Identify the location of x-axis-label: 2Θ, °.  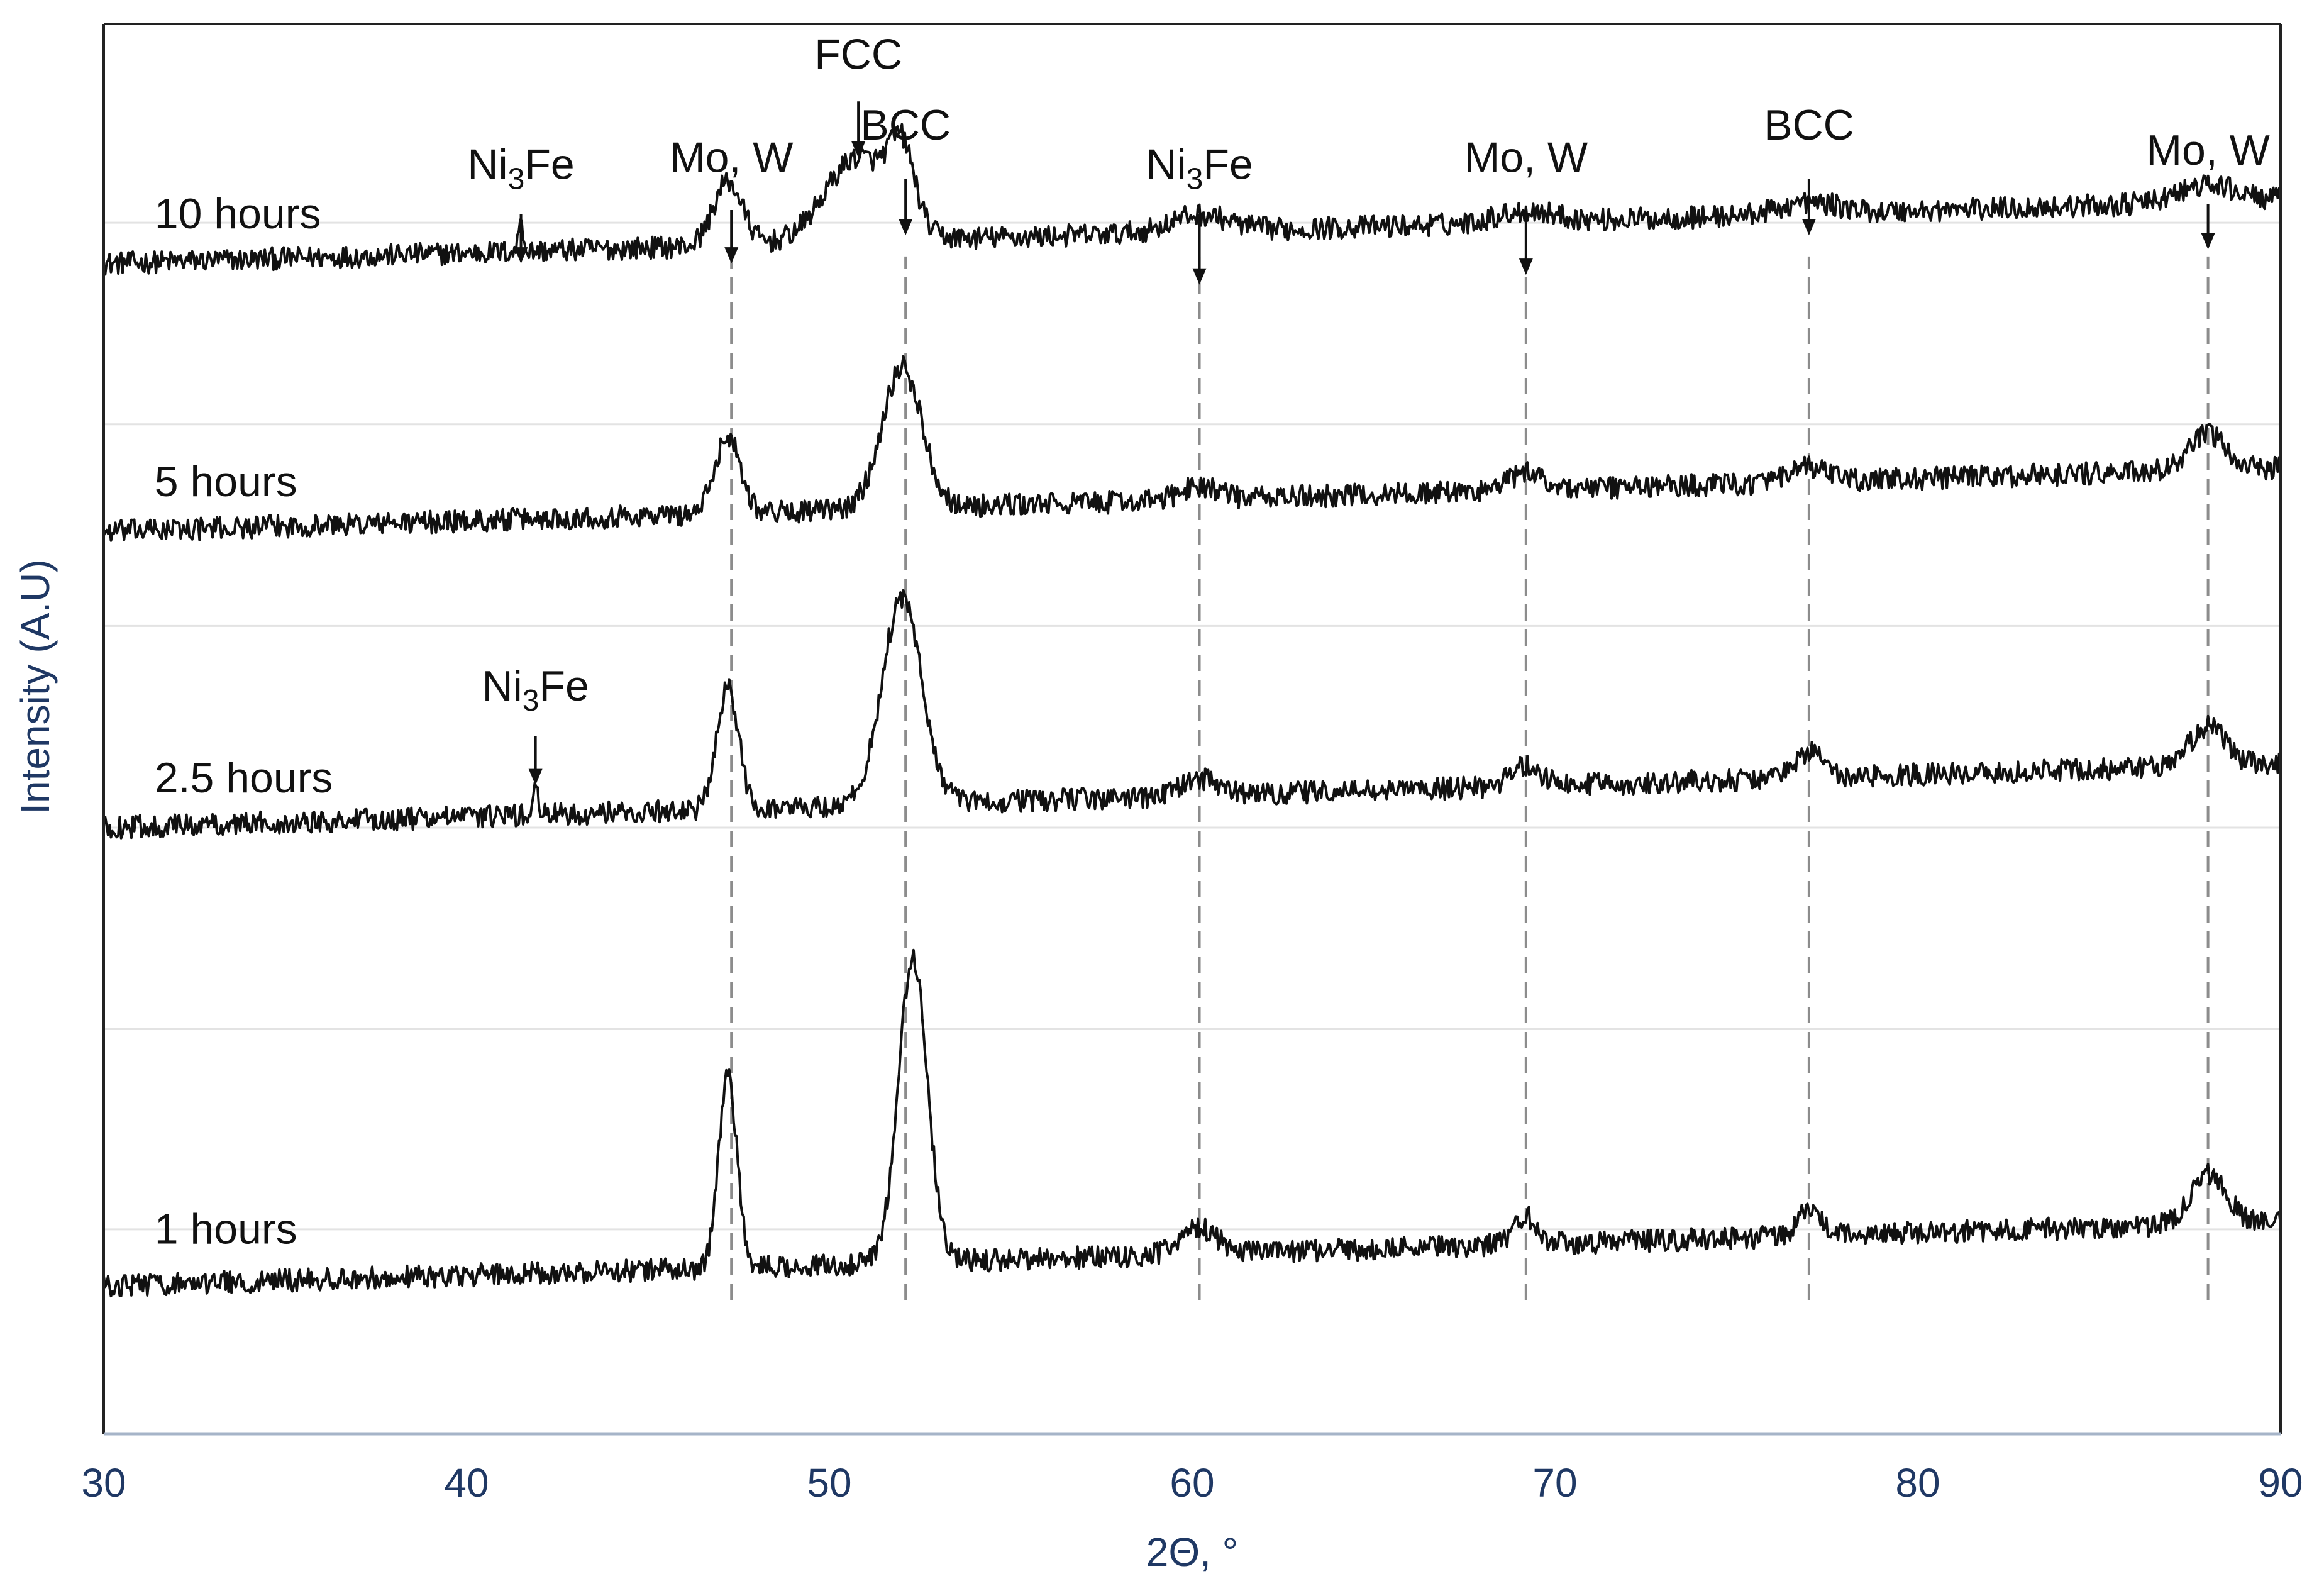
(1192, 1552).